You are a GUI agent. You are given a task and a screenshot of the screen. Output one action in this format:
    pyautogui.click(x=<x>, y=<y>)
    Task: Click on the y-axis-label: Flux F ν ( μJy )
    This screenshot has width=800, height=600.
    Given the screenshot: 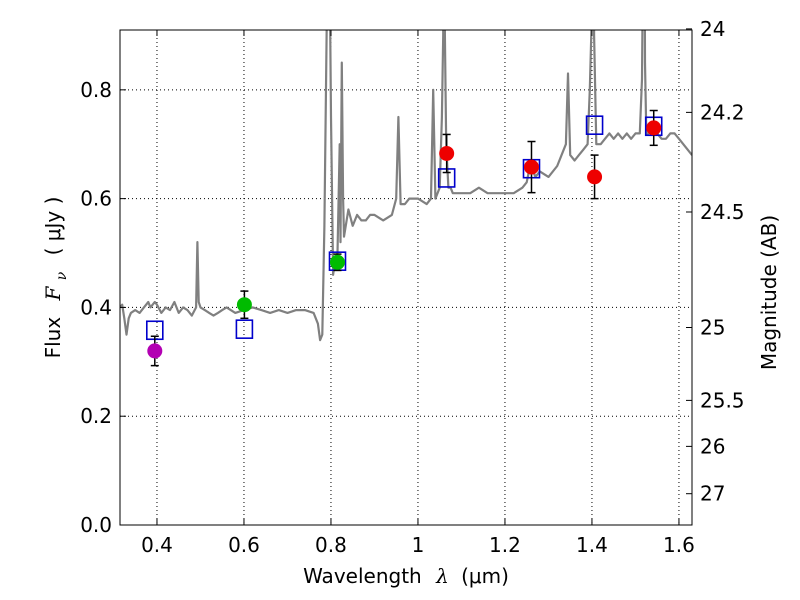 What is the action you would take?
    pyautogui.click(x=56, y=278)
    